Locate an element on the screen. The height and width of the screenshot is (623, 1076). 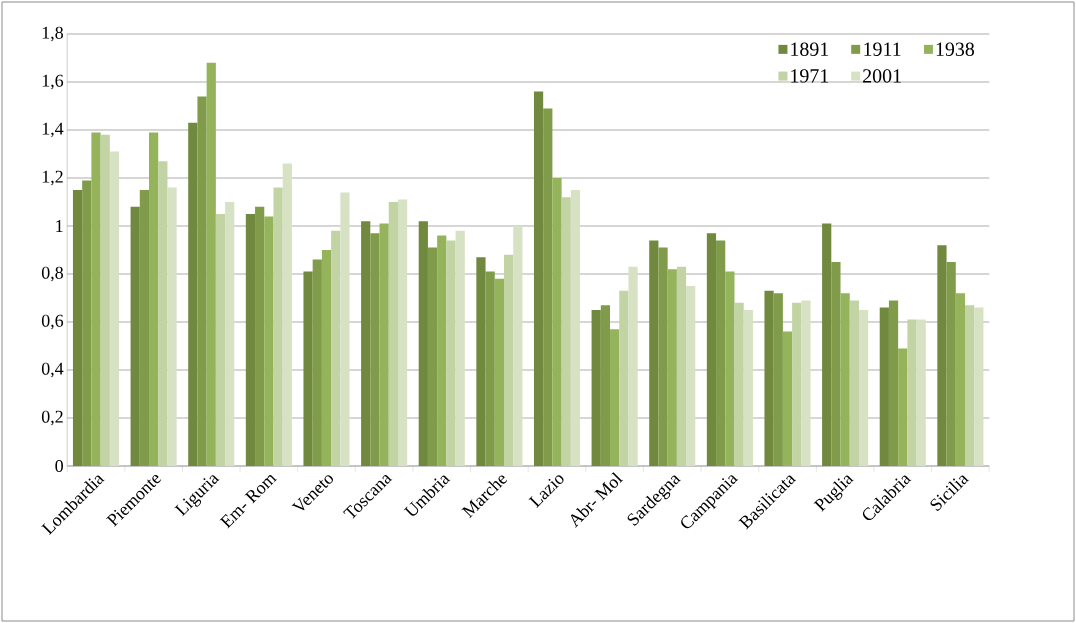
y-tick-label: 1,8 is located at coordinates (52, 34).